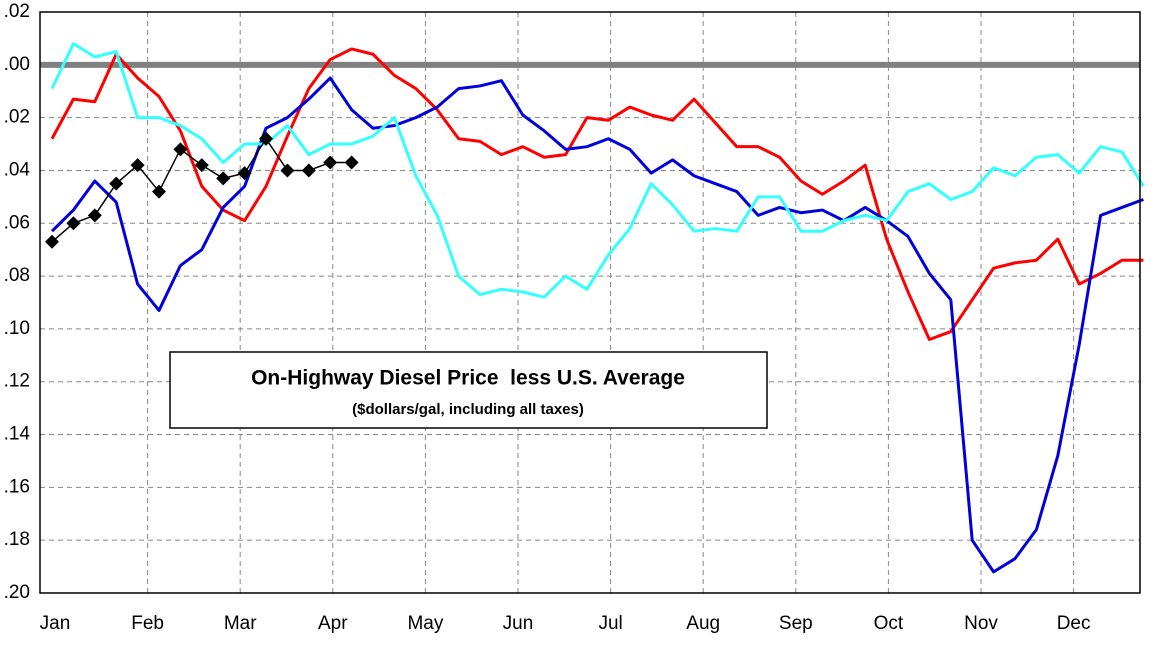 Image resolution: width=1163 pixels, height=645 pixels. I want to click on x-tick-label: Oct, so click(889, 623).